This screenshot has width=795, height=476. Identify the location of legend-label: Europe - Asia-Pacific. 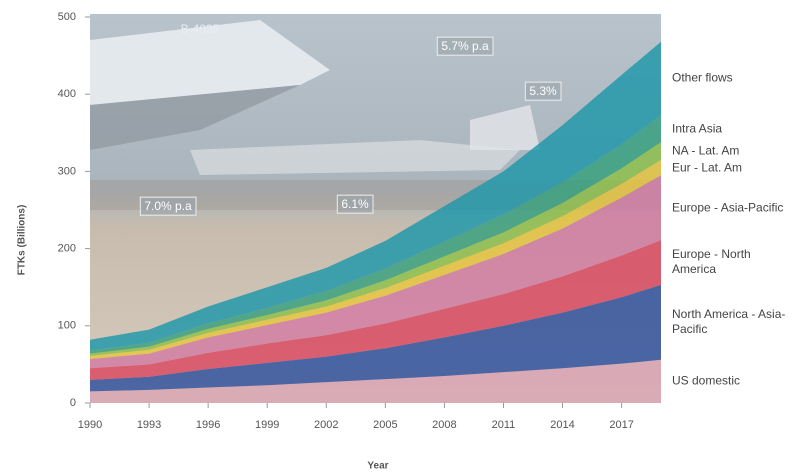
(728, 207).